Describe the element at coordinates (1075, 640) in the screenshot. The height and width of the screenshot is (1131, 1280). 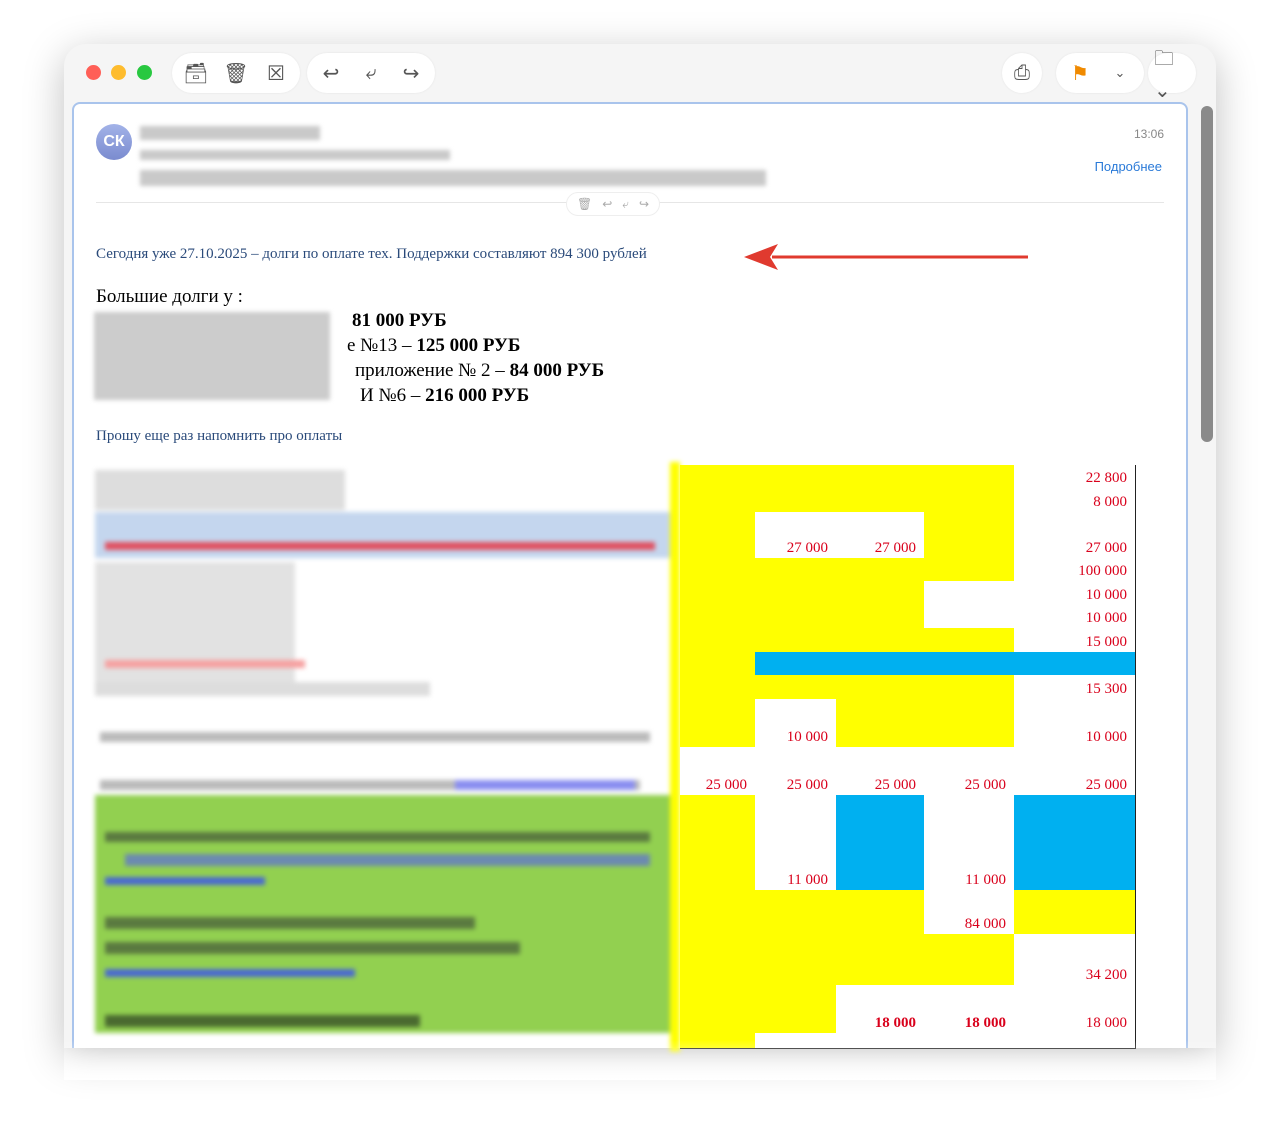
I see `table-cell: 15 000` at that location.